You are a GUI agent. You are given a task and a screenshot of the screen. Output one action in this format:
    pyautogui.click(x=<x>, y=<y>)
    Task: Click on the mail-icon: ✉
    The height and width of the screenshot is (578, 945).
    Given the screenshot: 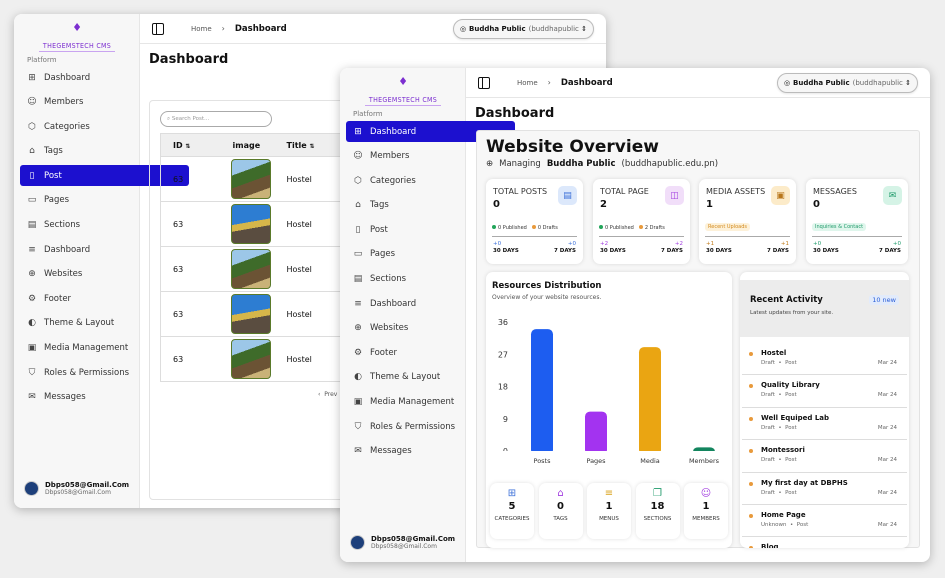 What is the action you would take?
    pyautogui.click(x=358, y=451)
    